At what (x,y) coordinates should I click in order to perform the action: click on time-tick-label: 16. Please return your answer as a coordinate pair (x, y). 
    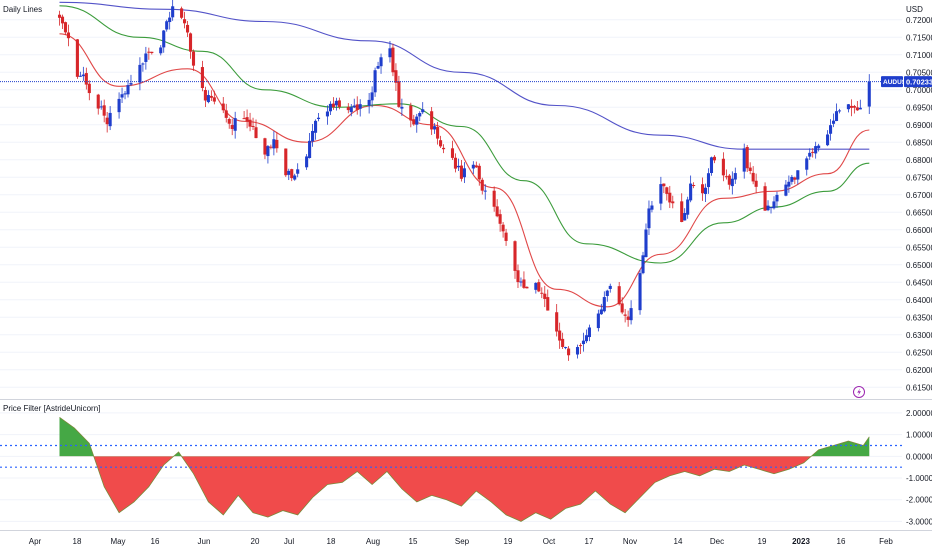
    Looking at the image, I should click on (155, 541).